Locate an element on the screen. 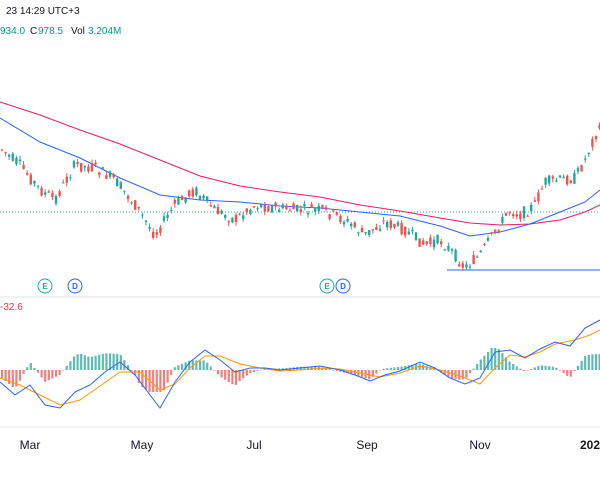 This screenshot has height=487, width=600. macd-value-label: -32.6 is located at coordinates (11, 307).